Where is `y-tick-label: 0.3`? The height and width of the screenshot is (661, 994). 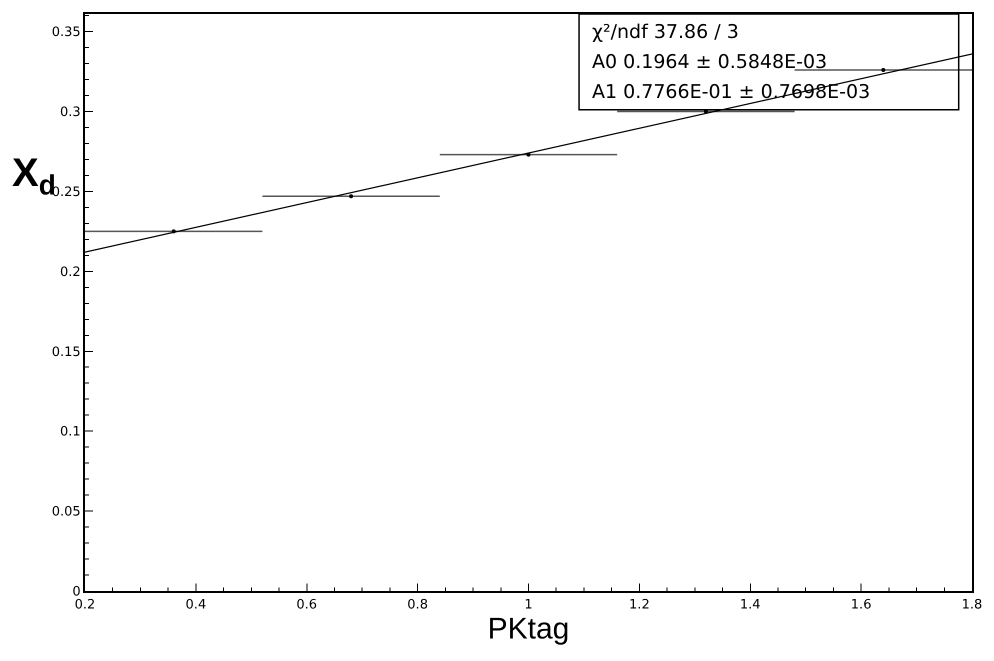 y-tick-label: 0.3 is located at coordinates (70, 112).